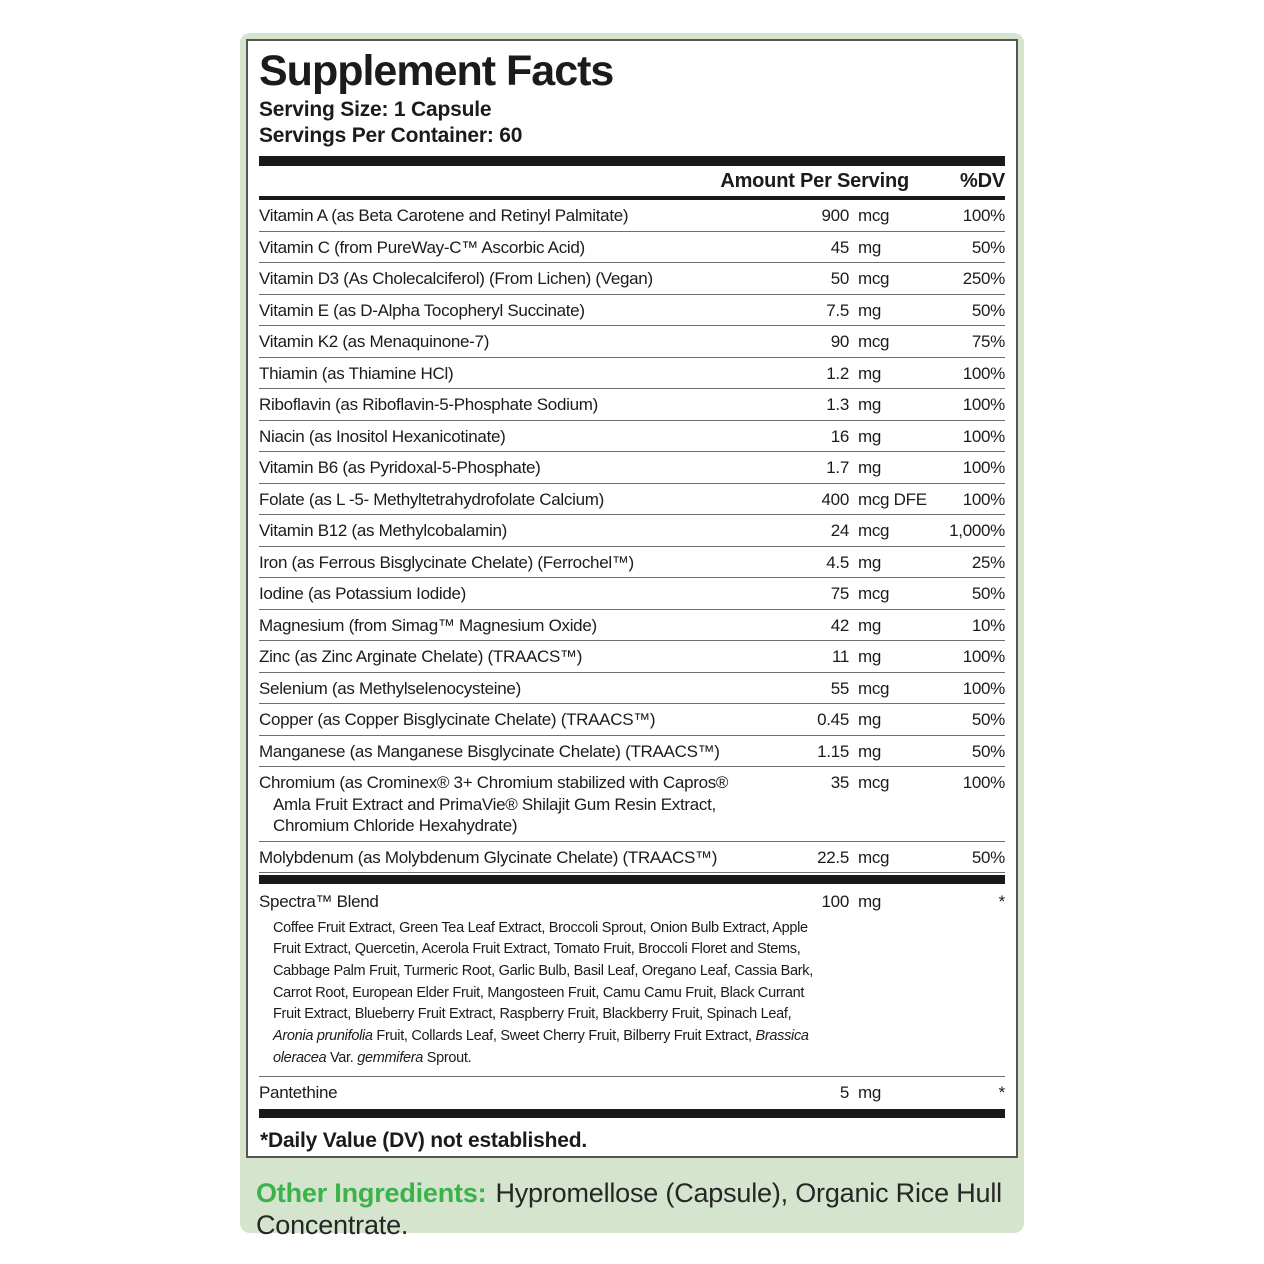 The height and width of the screenshot is (1264, 1264). I want to click on divider-footnote, so click(632, 1114).